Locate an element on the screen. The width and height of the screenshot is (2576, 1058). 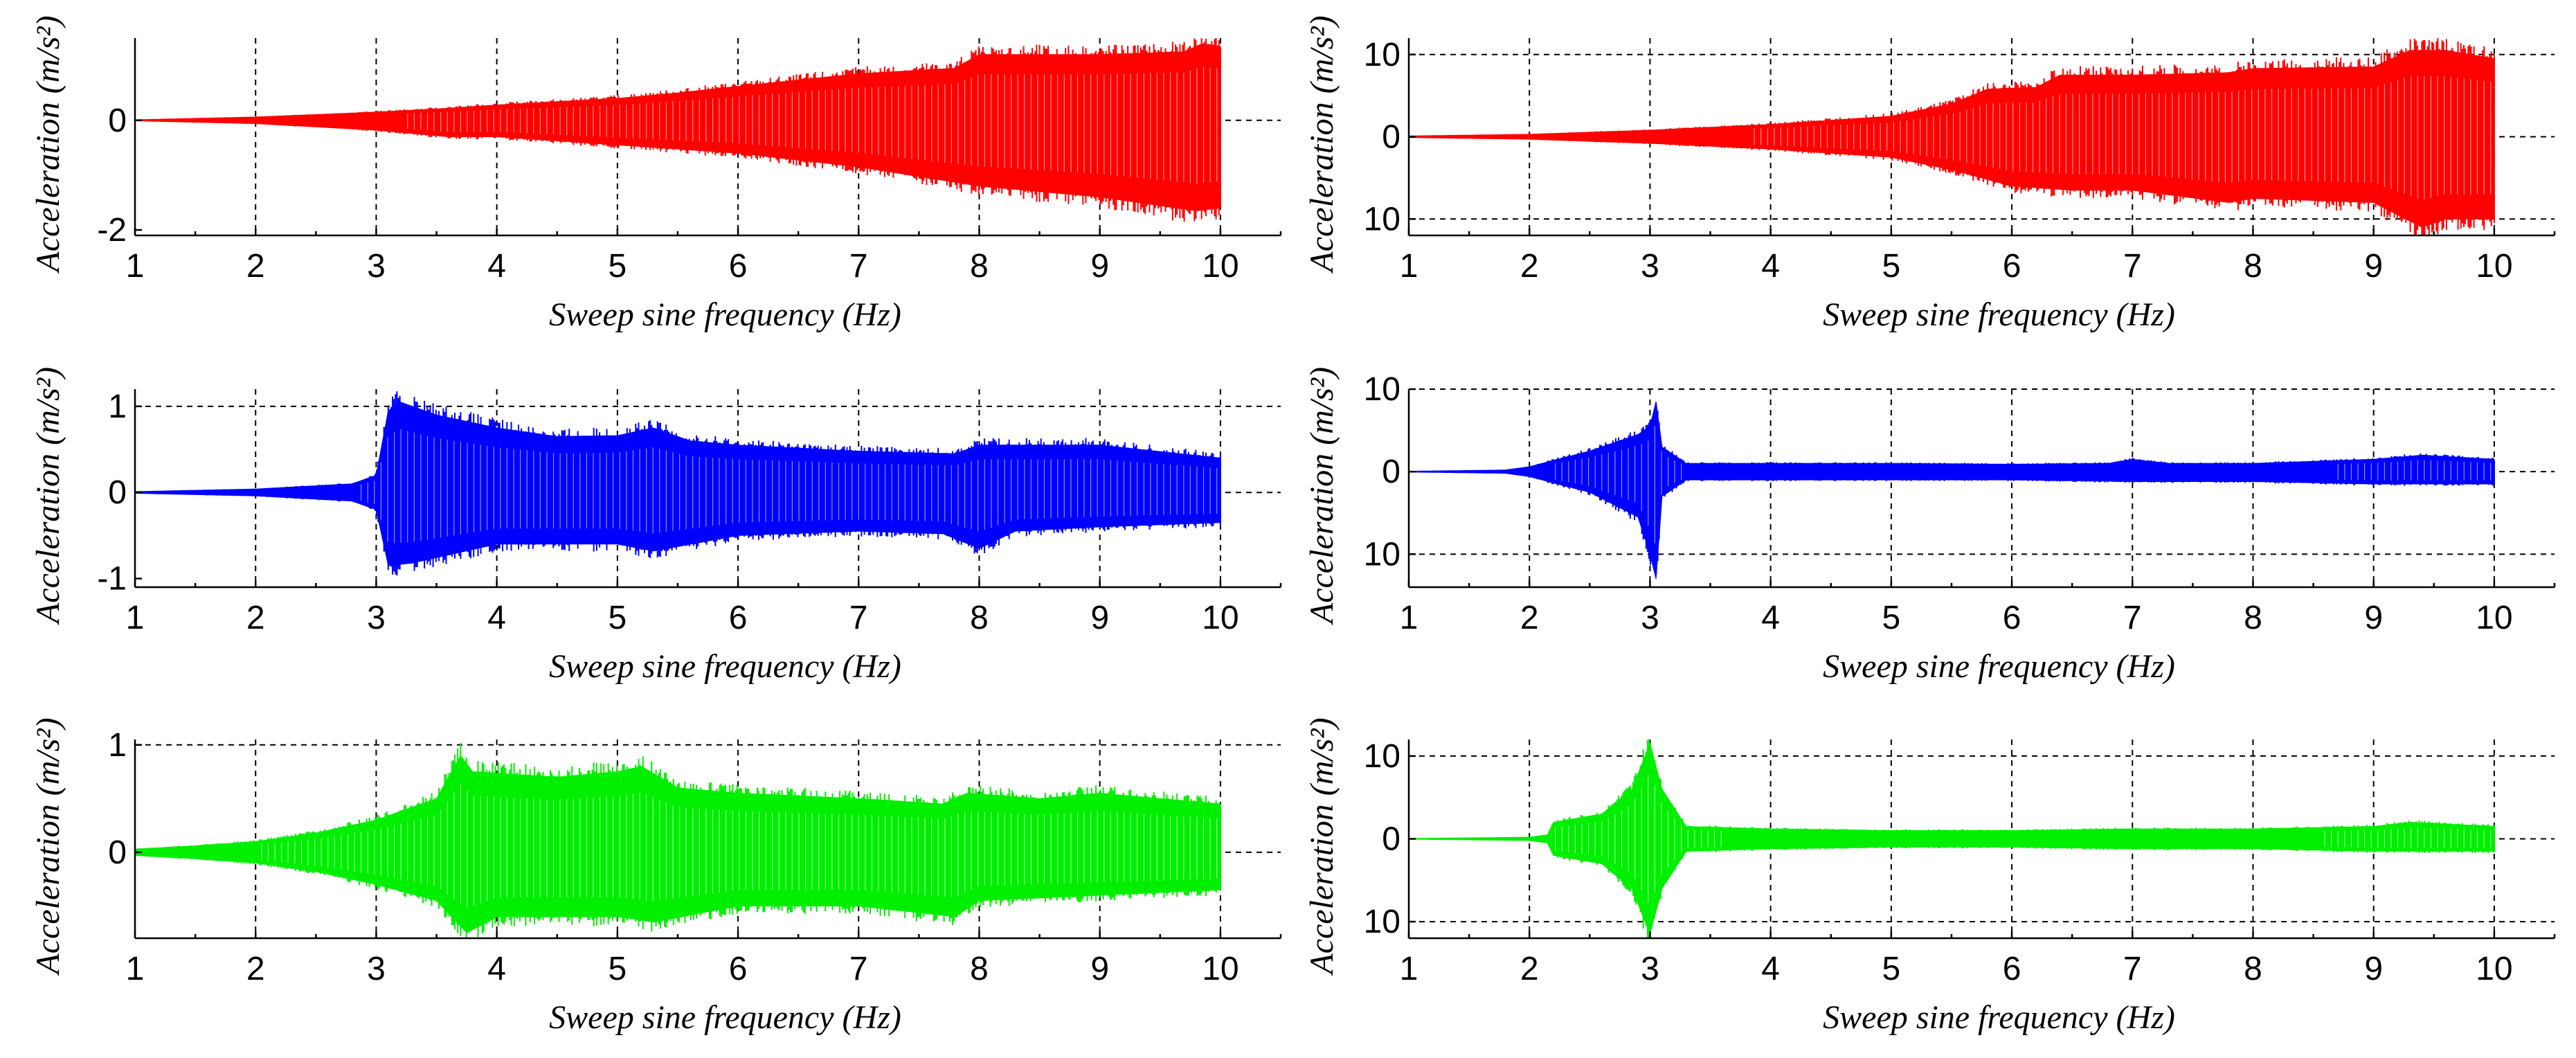
y-tick-label: -2 is located at coordinates (112, 231).